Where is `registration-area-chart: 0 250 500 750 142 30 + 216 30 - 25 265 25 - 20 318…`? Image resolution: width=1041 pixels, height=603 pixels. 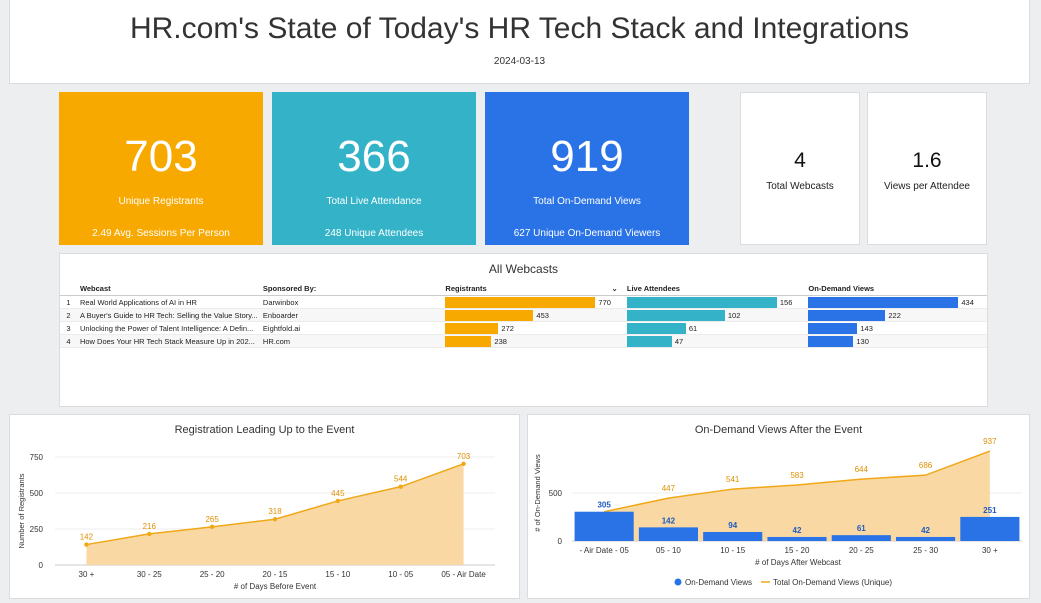 registration-area-chart: 0 250 500 750 142 30 + 216 30 - 25 265 25 - 20 318… is located at coordinates (256, 521).